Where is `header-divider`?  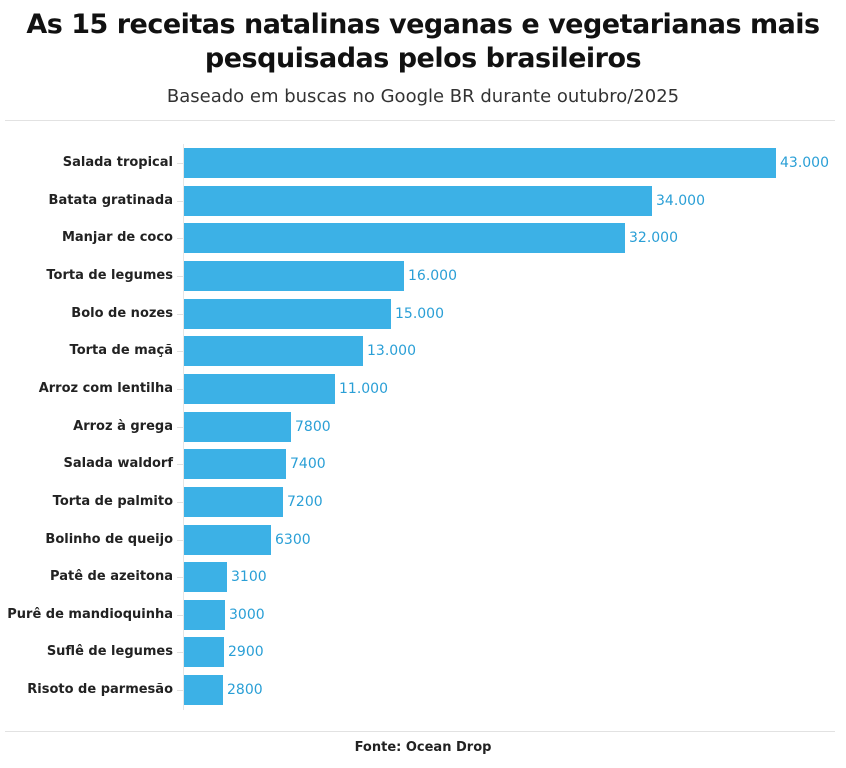
header-divider is located at coordinates (420, 120).